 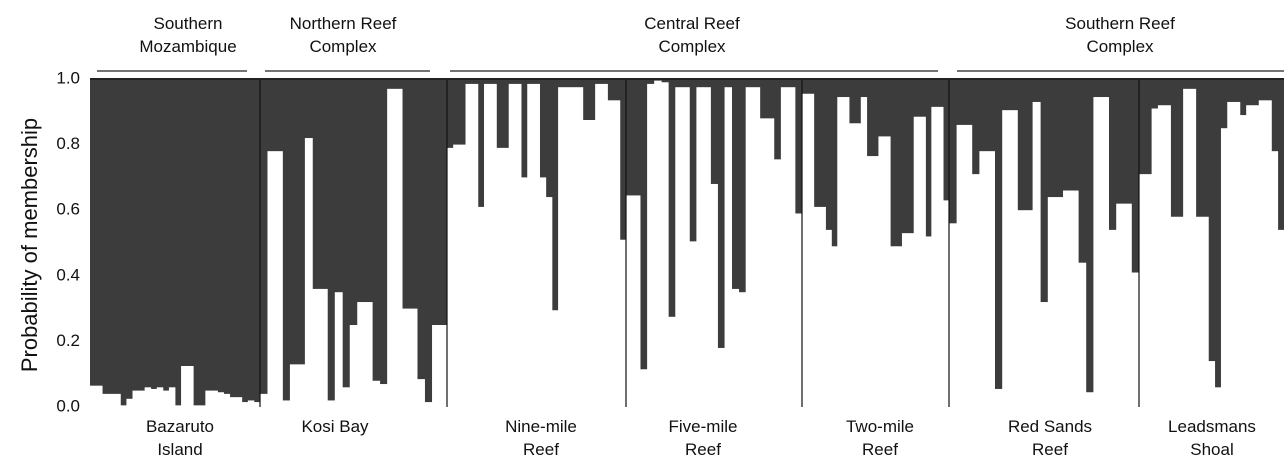 What do you see at coordinates (187, 46) in the screenshot?
I see `region-label: Mozambique` at bounding box center [187, 46].